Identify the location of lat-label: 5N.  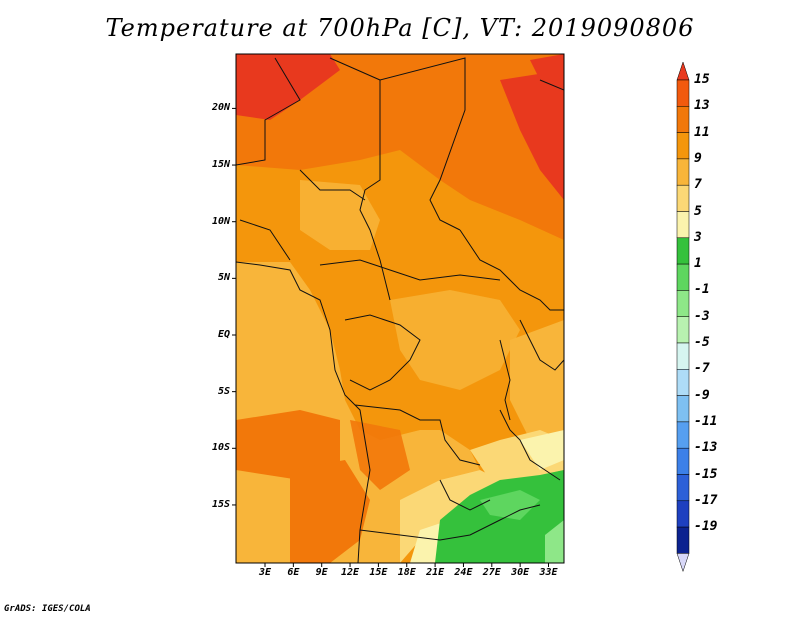
(223, 278).